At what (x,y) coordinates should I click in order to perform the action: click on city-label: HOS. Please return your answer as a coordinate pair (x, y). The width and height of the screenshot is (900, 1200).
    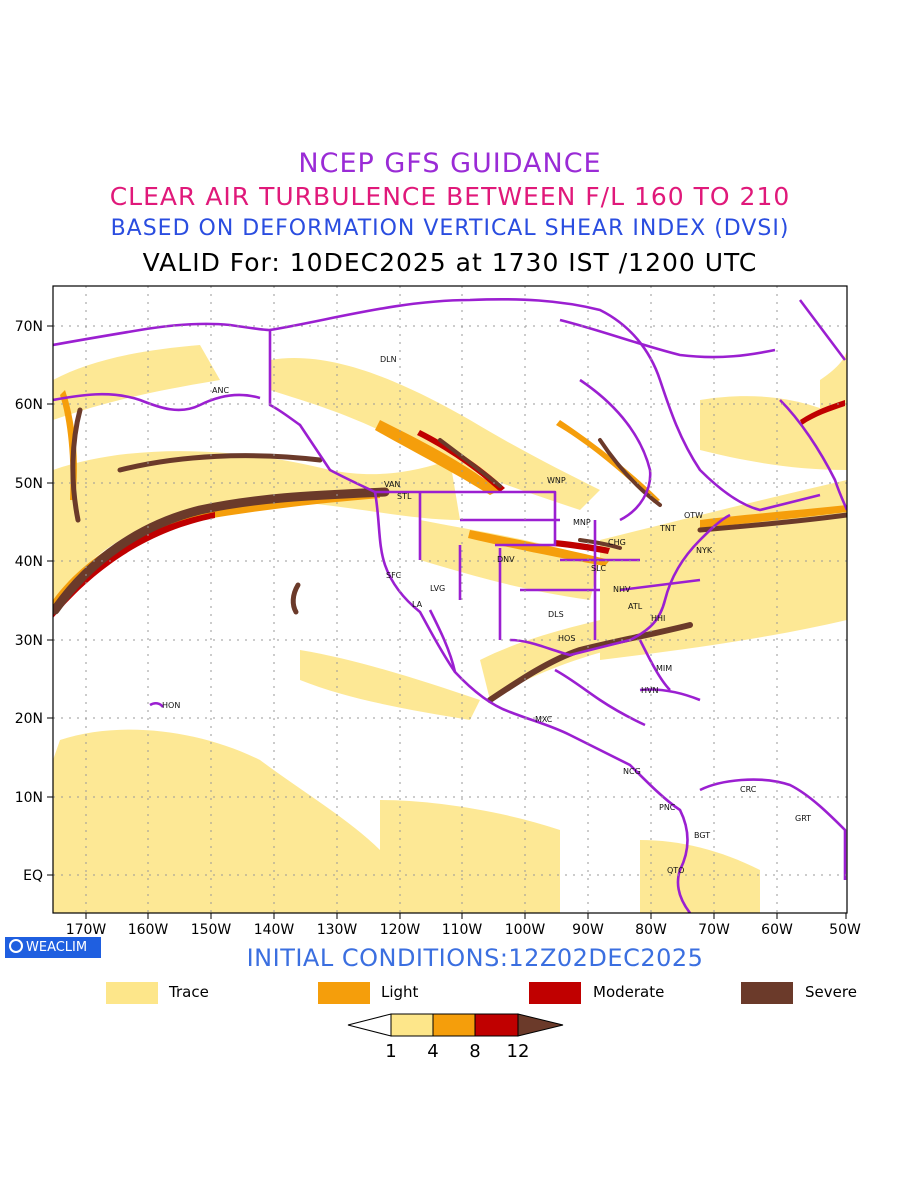
    Looking at the image, I should click on (566, 638).